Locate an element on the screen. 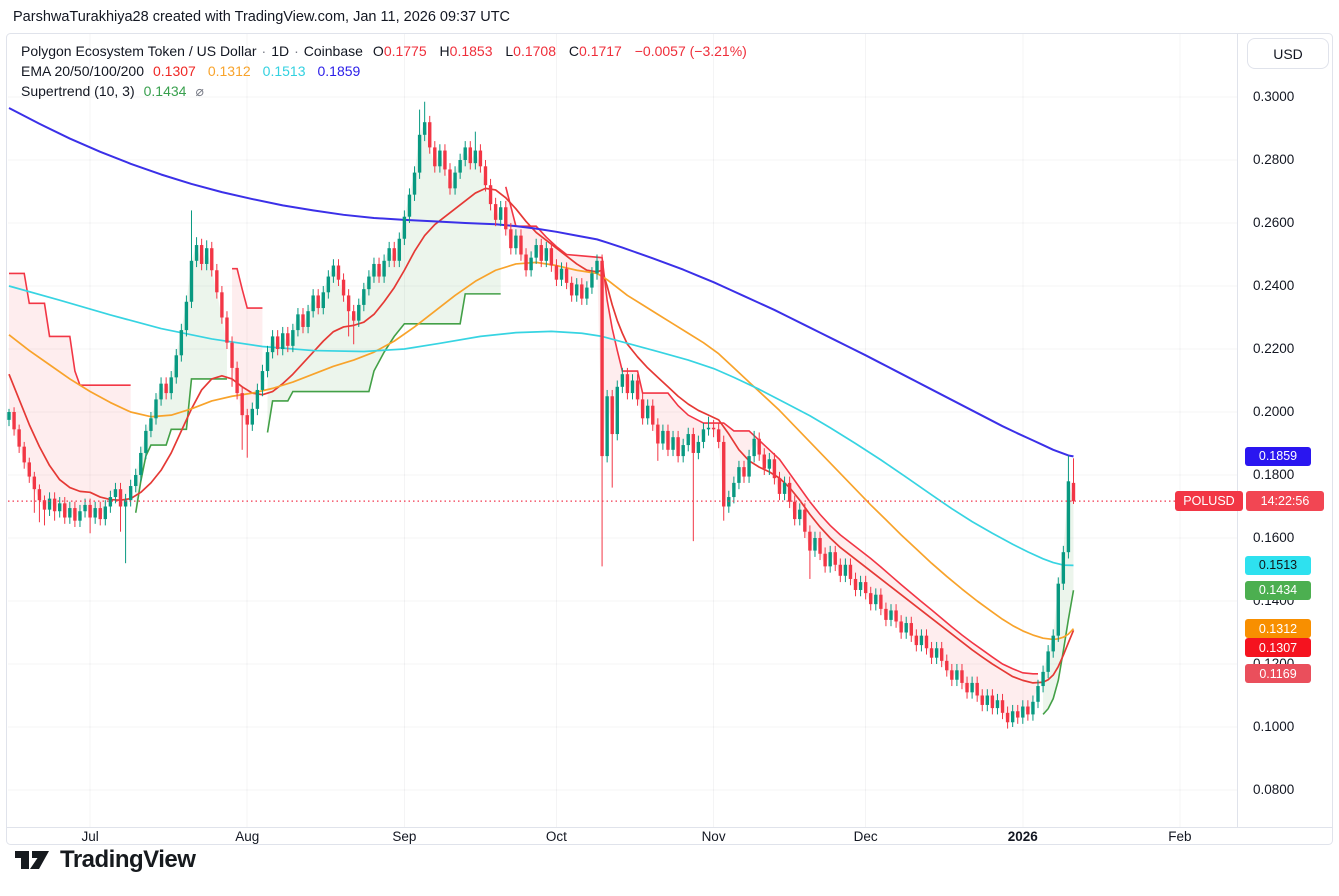 Image resolution: width=1339 pixels, height=896 pixels. price-axis-badge: 0.1307 is located at coordinates (1278, 648).